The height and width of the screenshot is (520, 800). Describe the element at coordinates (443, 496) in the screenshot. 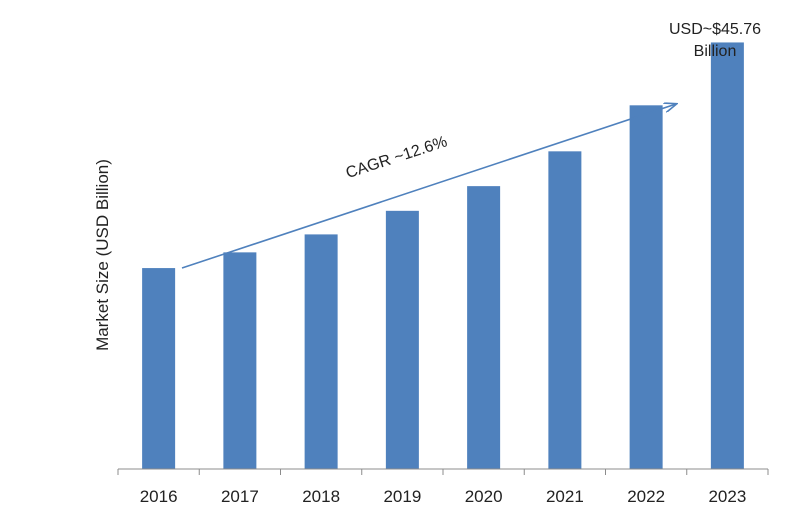

I see `x-axis-tick-labels: 2016 2017 2018 2019 2020 2021 2022 2023` at that location.